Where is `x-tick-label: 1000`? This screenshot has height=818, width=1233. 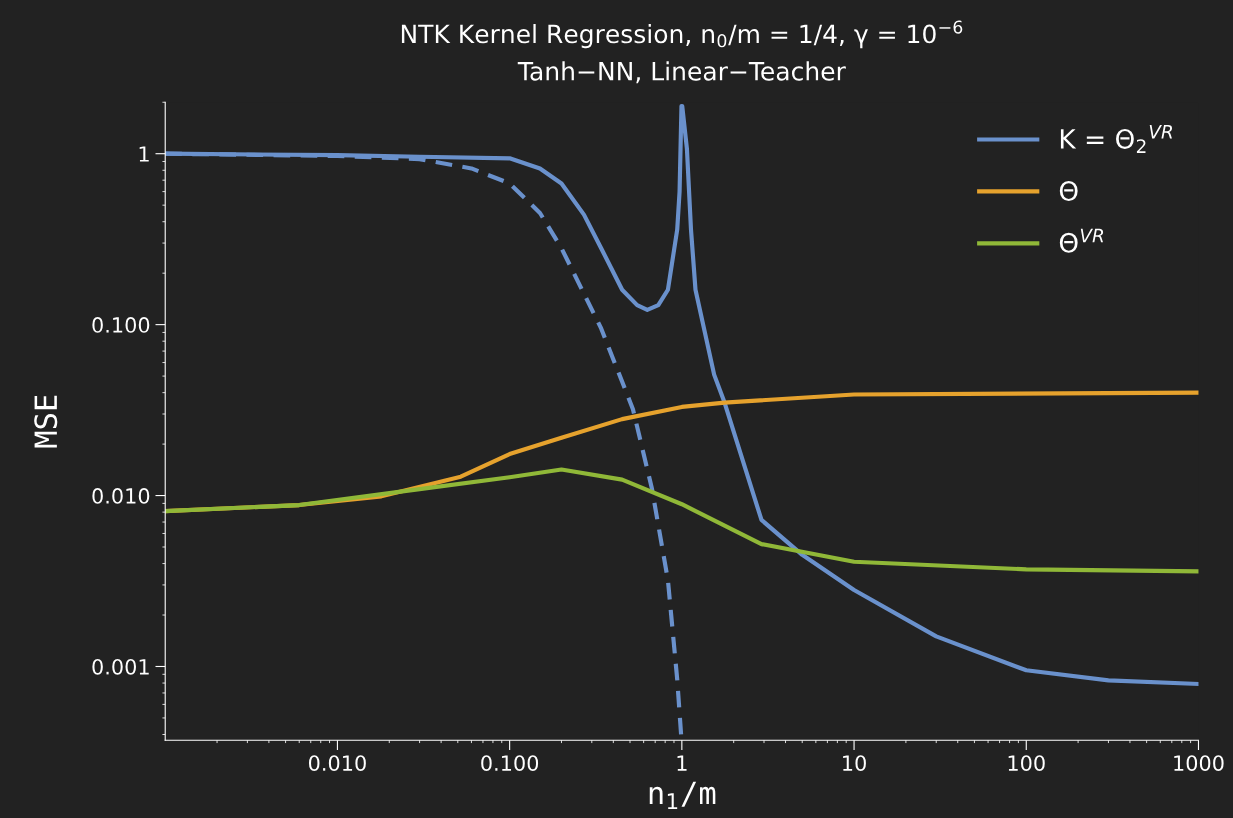
x-tick-label: 1000 is located at coordinates (1199, 763).